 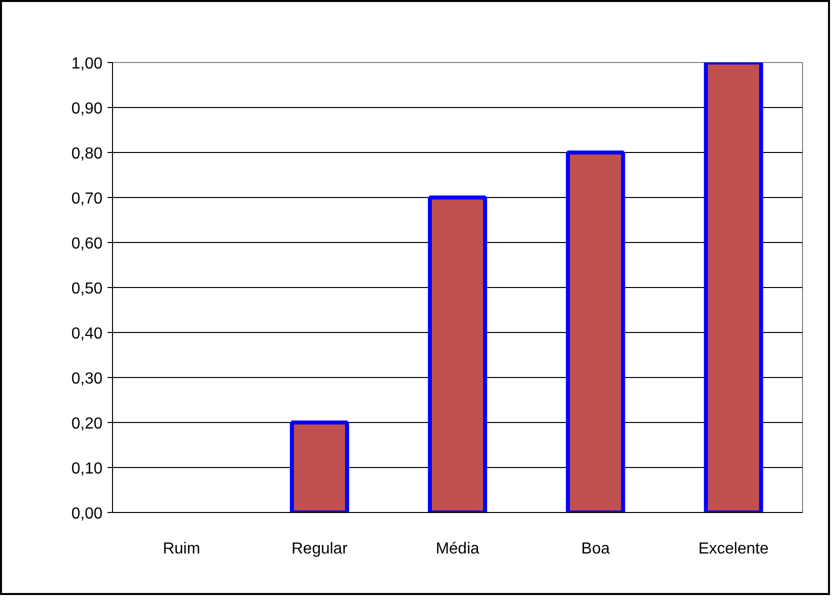 I want to click on y-tick-label: 1,00, so click(x=87, y=64).